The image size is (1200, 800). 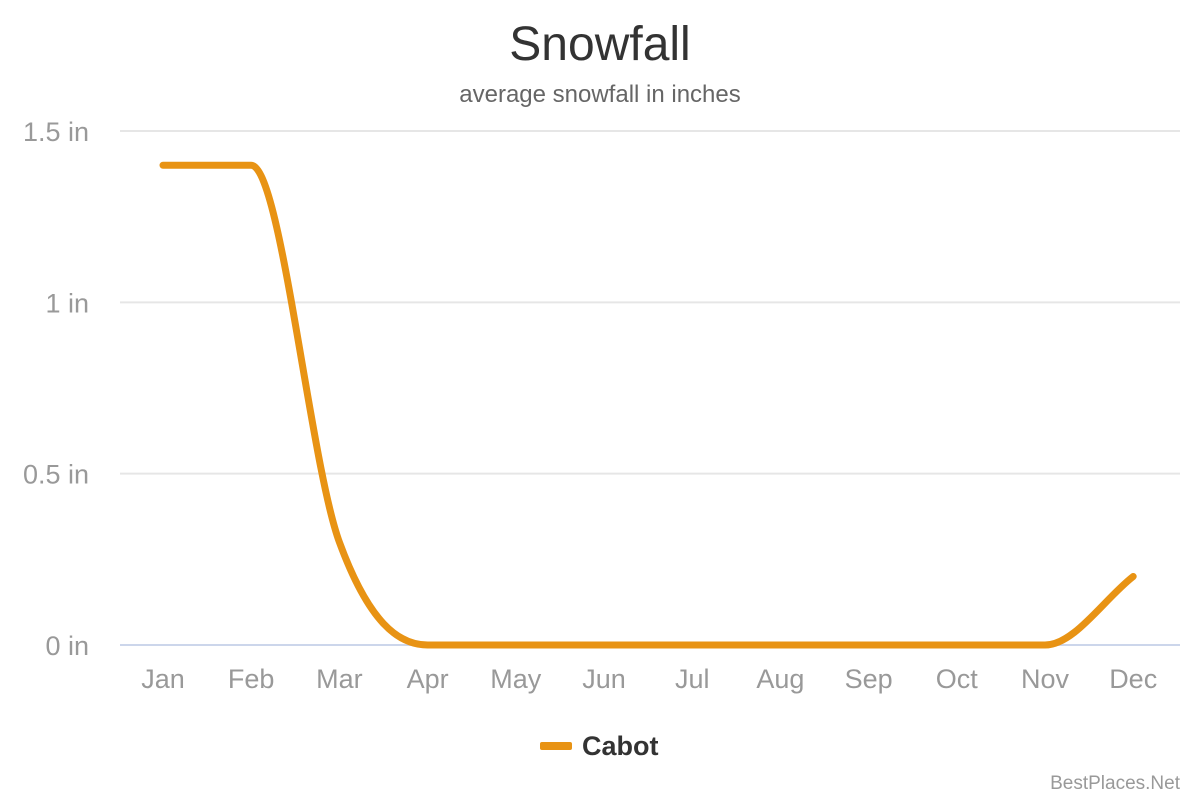 What do you see at coordinates (67, 303) in the screenshot?
I see `y-tick-label: 1 in` at bounding box center [67, 303].